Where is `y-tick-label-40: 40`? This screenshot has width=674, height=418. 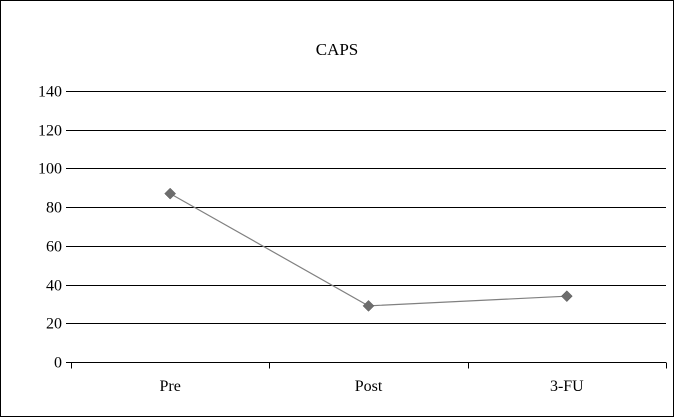 y-tick-label-40: 40 is located at coordinates (54, 286).